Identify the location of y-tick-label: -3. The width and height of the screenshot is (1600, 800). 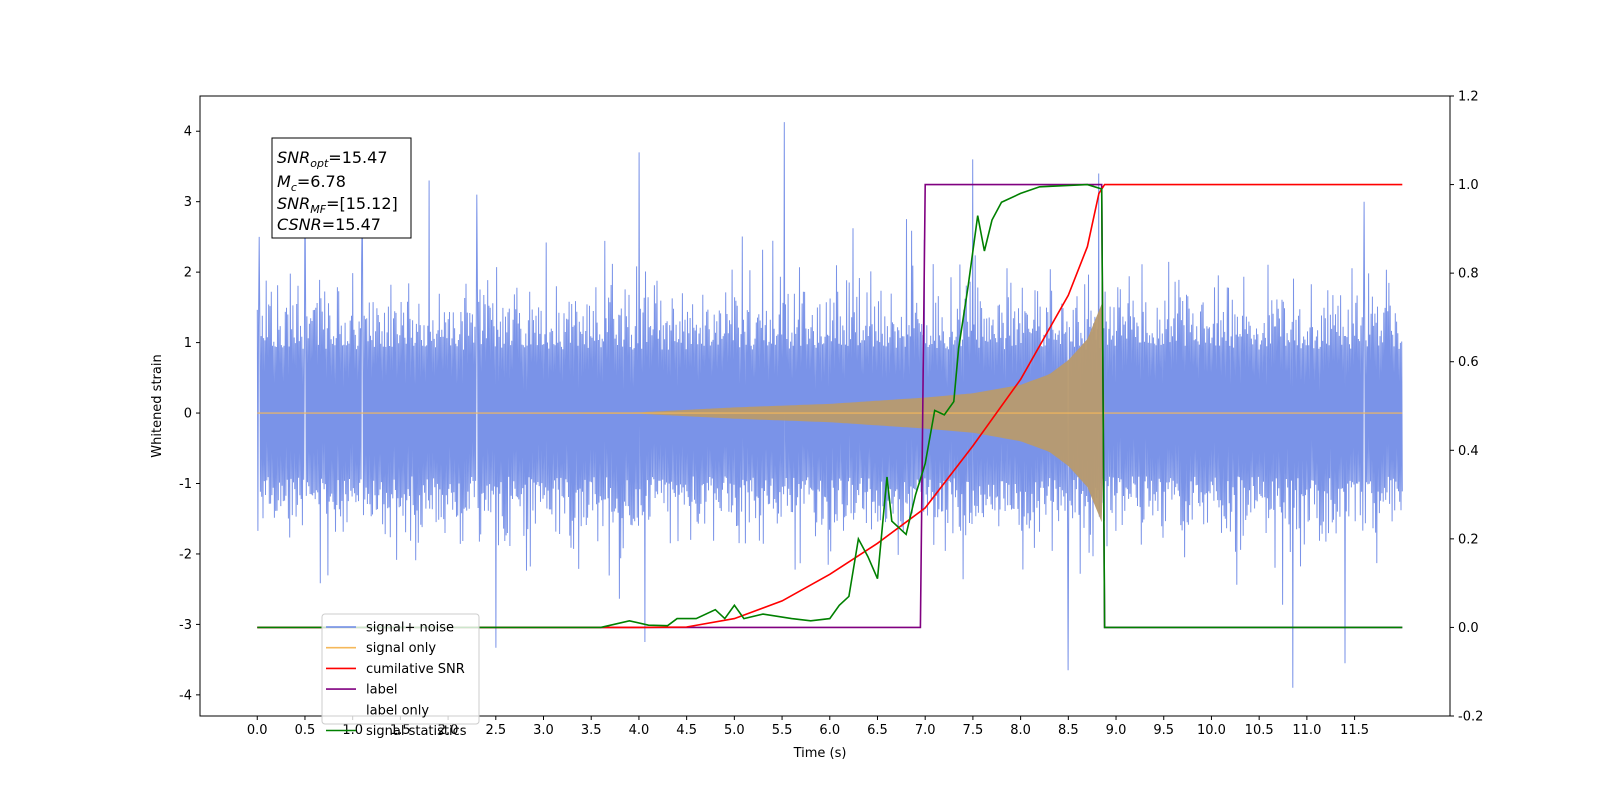
(185, 625).